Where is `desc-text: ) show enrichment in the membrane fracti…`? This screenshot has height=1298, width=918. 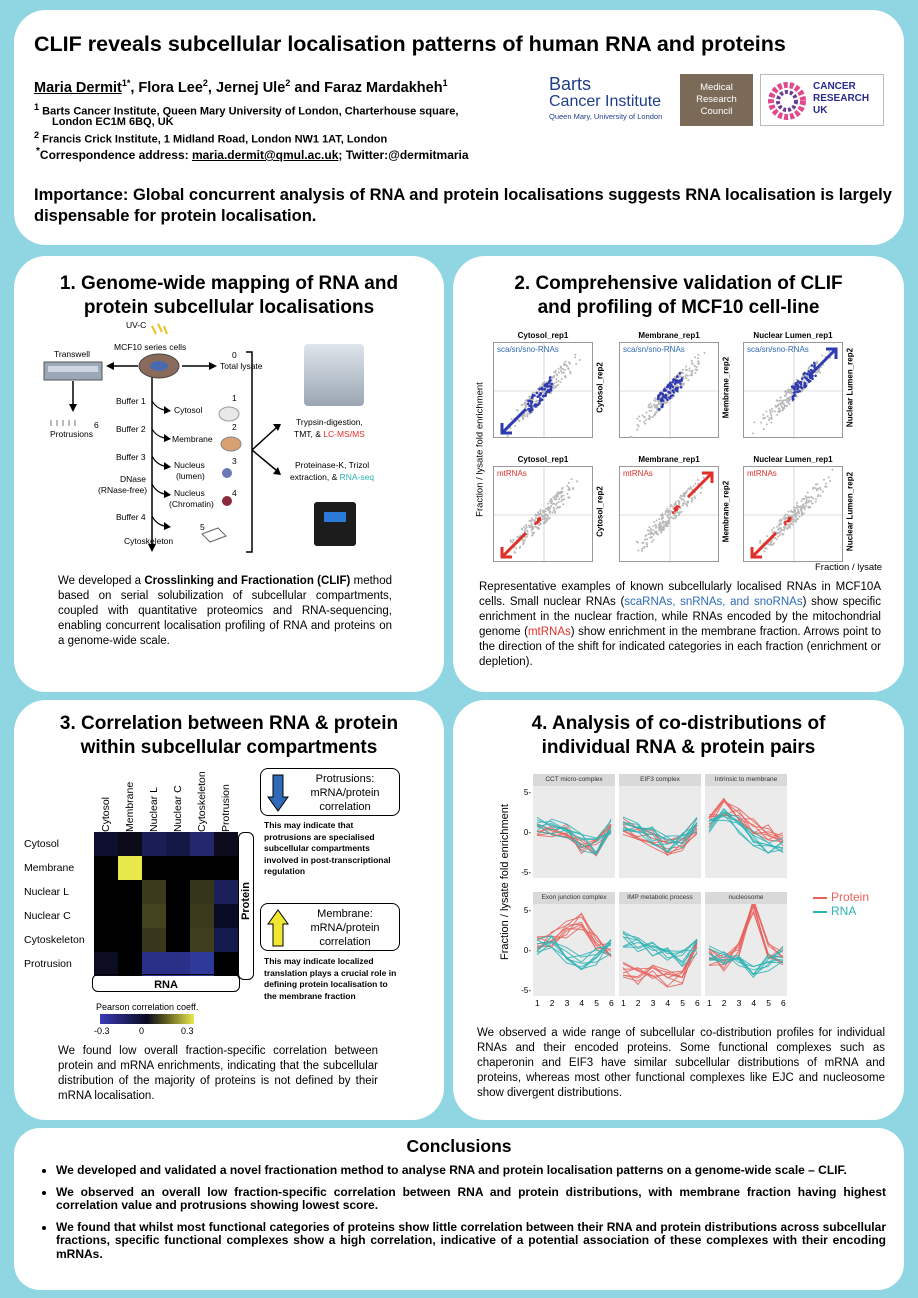 desc-text: ) show enrichment in the membrane fracti… is located at coordinates (680, 647).